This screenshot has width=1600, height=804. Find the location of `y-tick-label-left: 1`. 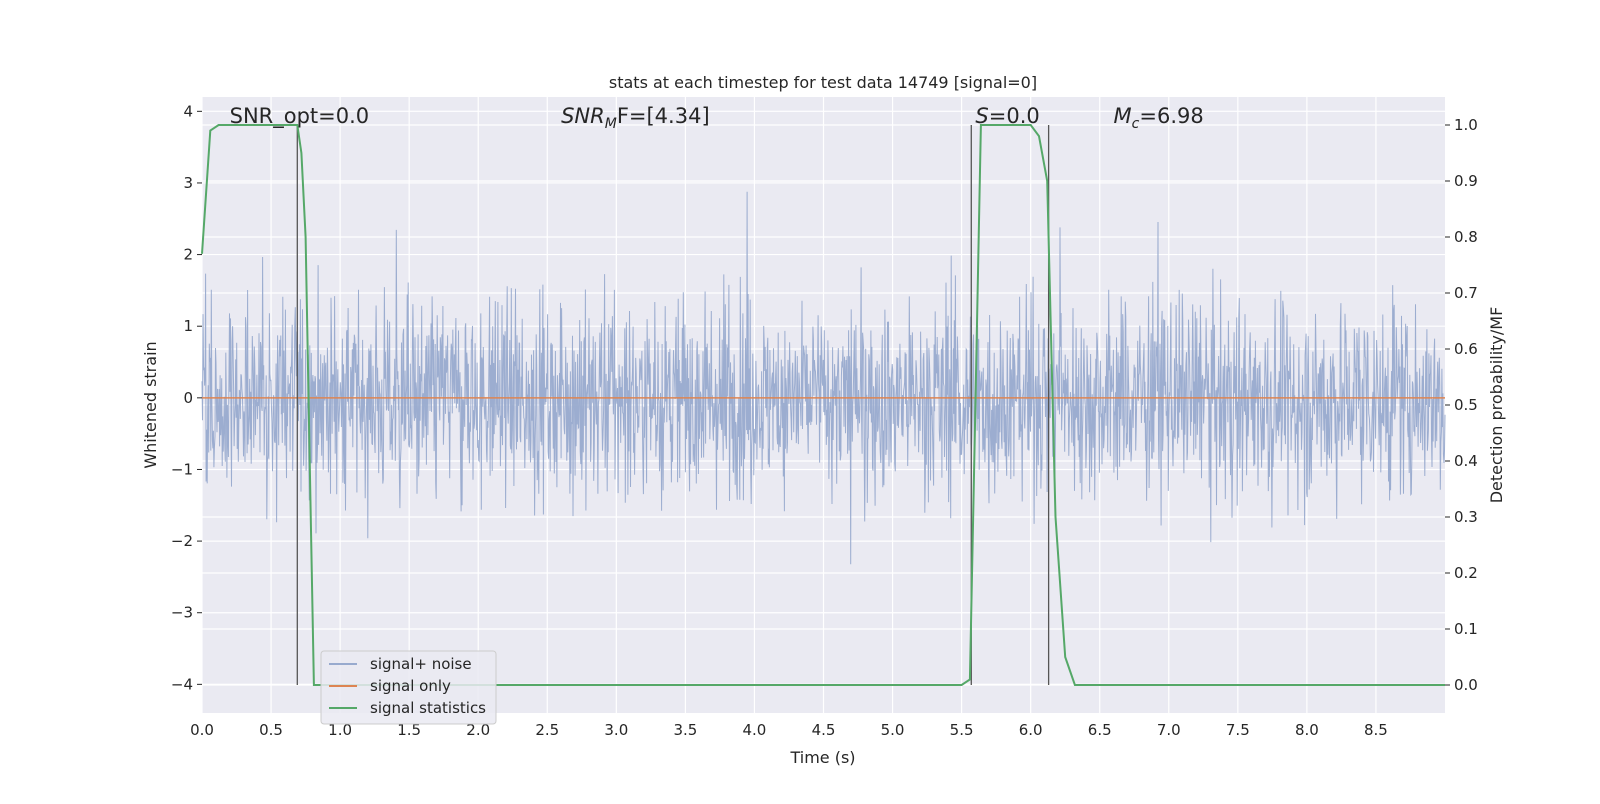

y-tick-label-left: 1 is located at coordinates (188, 326).